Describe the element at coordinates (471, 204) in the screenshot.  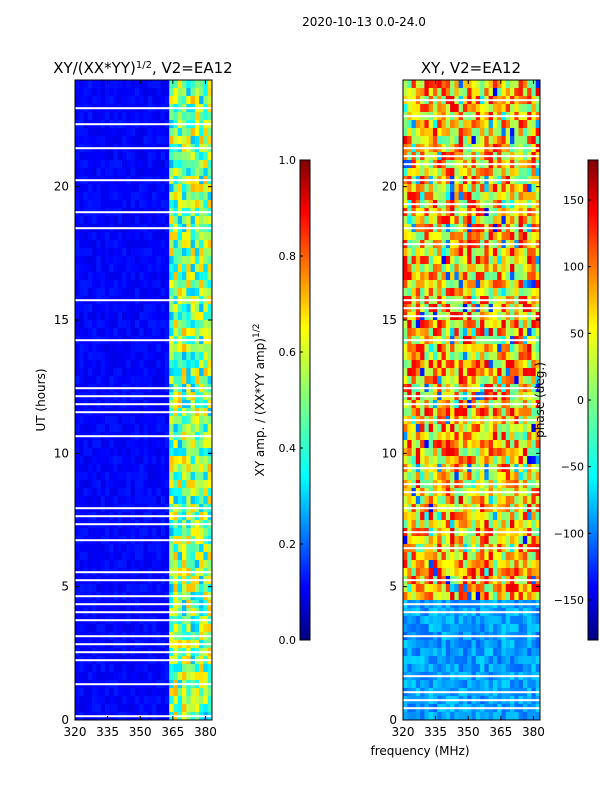
I see `phase-gap-line` at that location.